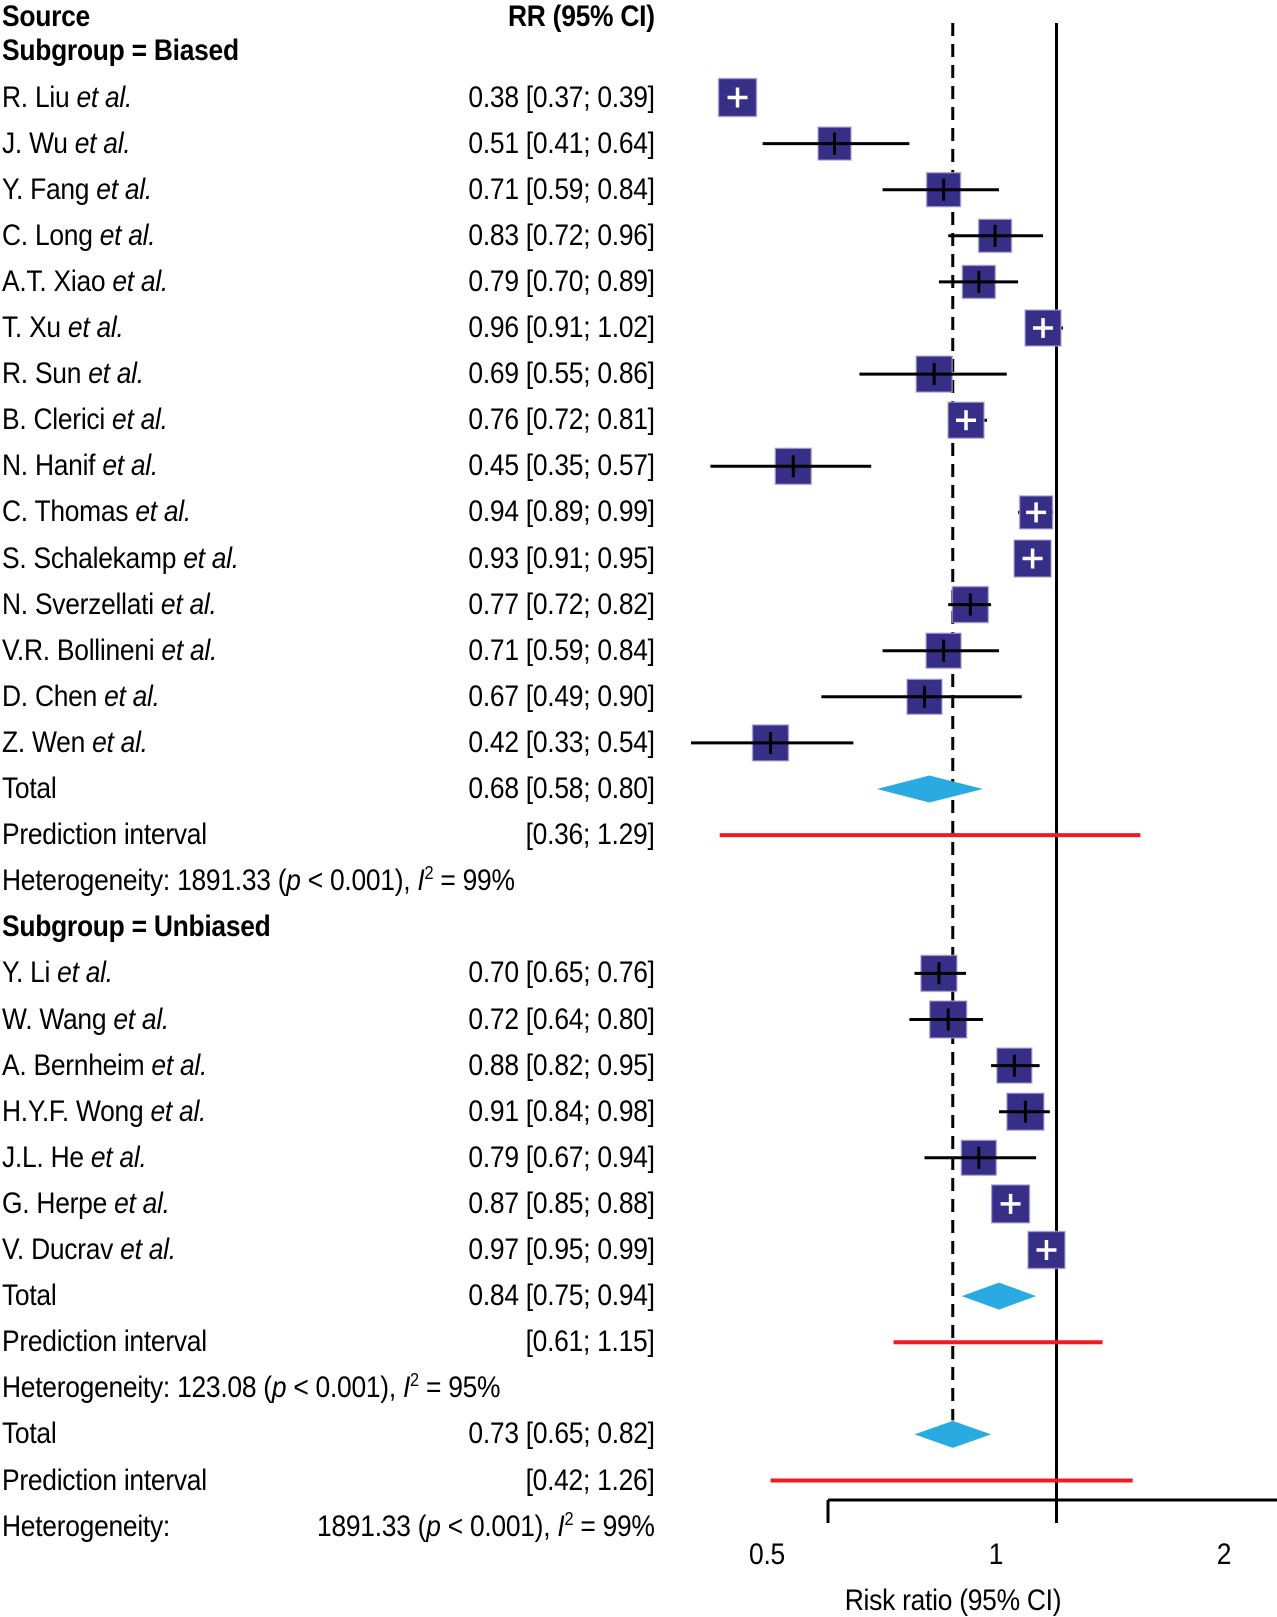  What do you see at coordinates (562, 788) in the screenshot?
I see `total-rr-value: 0.68 [0.58; 0.80]` at bounding box center [562, 788].